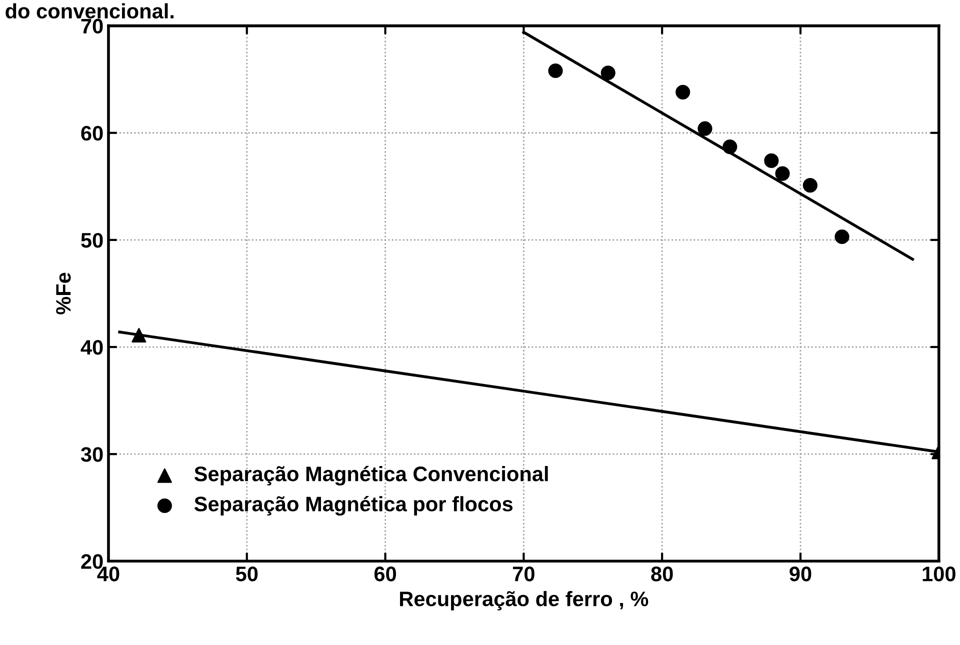 This screenshot has height=645, width=960. I want to click on legend-label: Separação Magnética por flocos, so click(353, 506).